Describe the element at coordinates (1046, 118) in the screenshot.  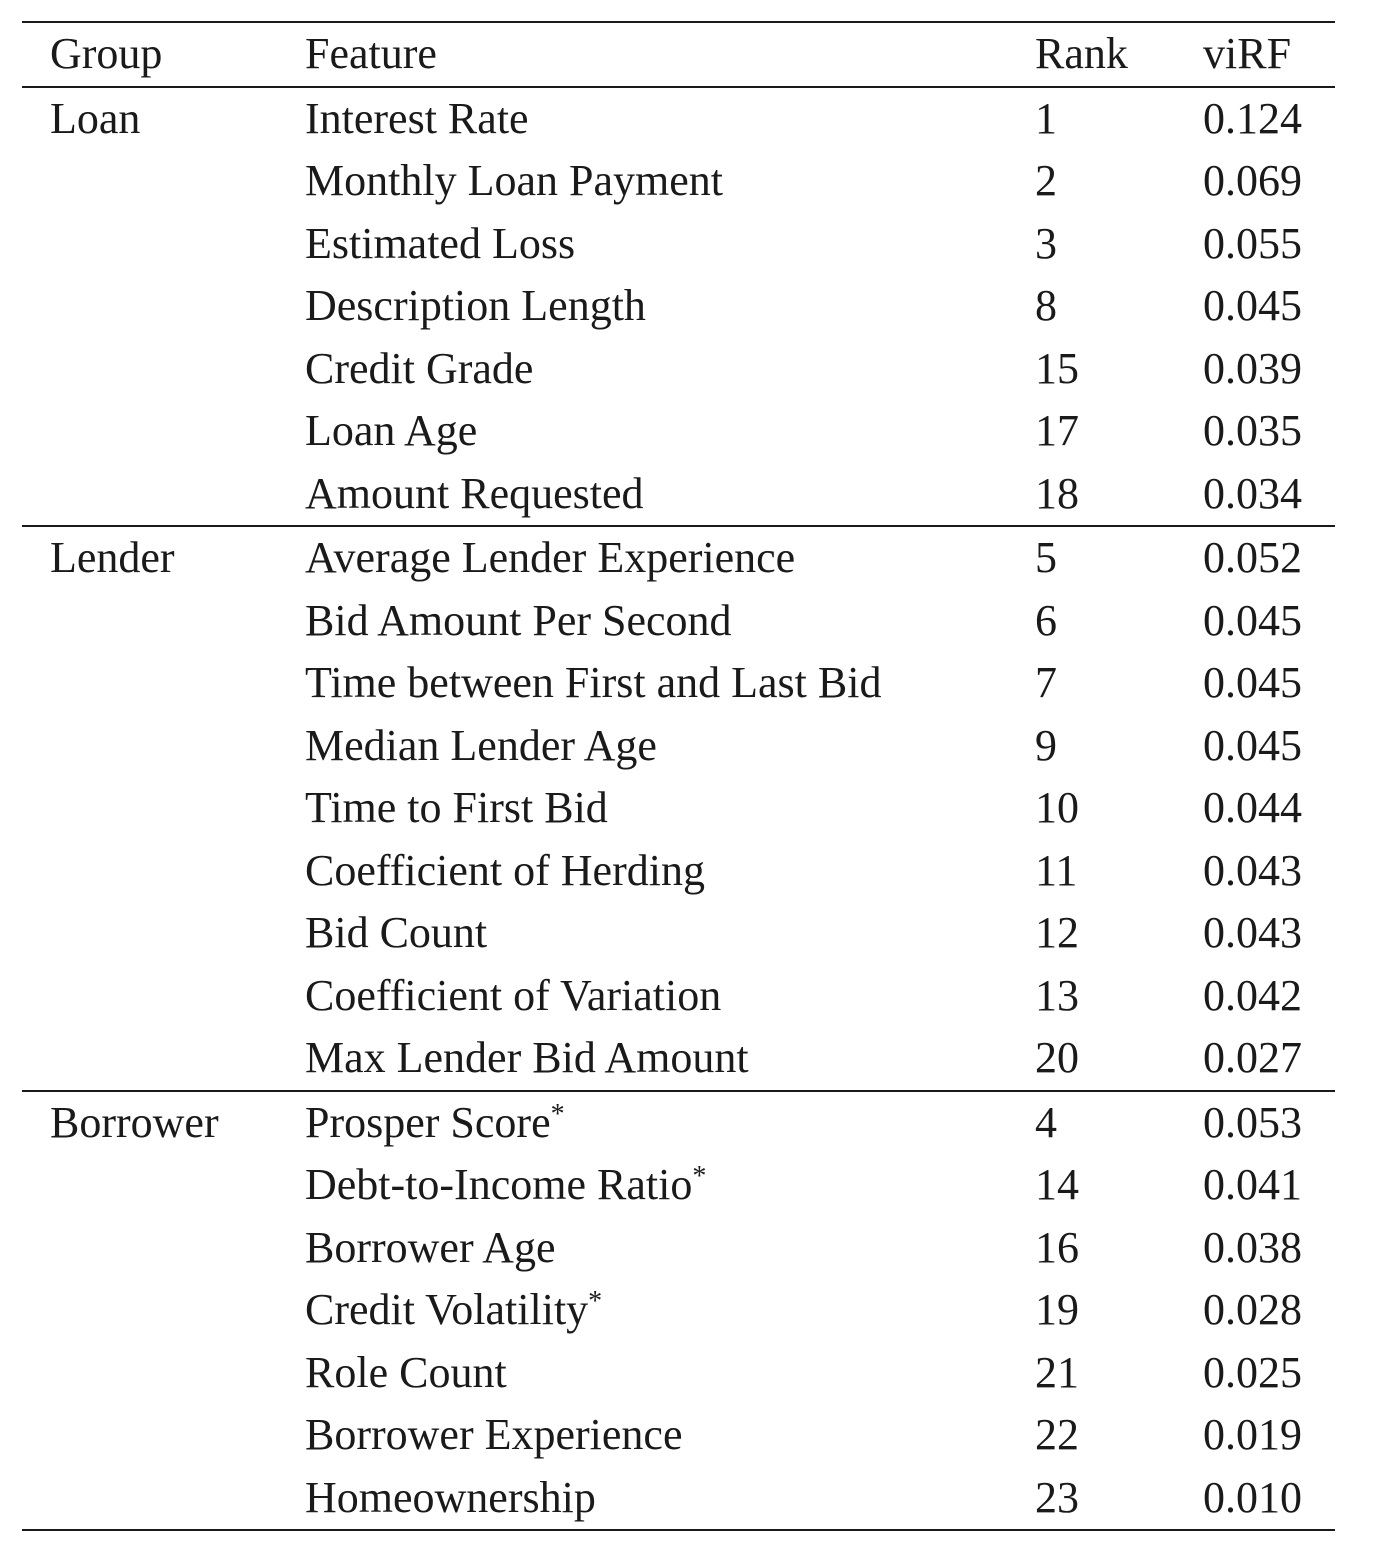
I see `rank-cell: 1` at that location.